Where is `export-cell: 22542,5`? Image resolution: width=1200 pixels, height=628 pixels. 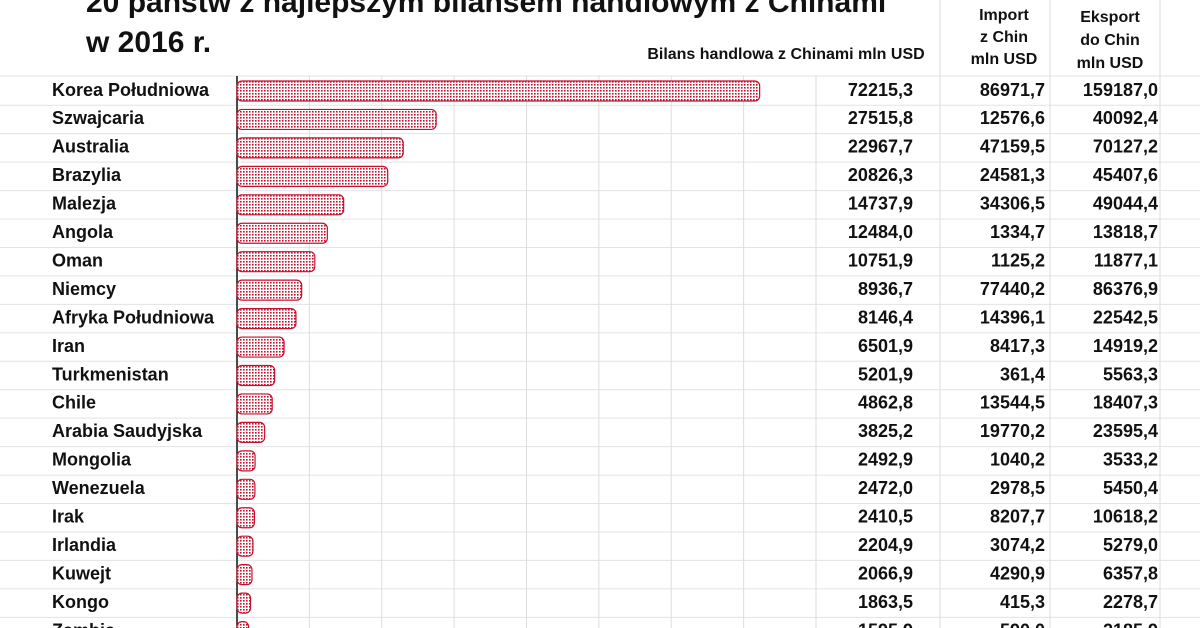 export-cell: 22542,5 is located at coordinates (1125, 317).